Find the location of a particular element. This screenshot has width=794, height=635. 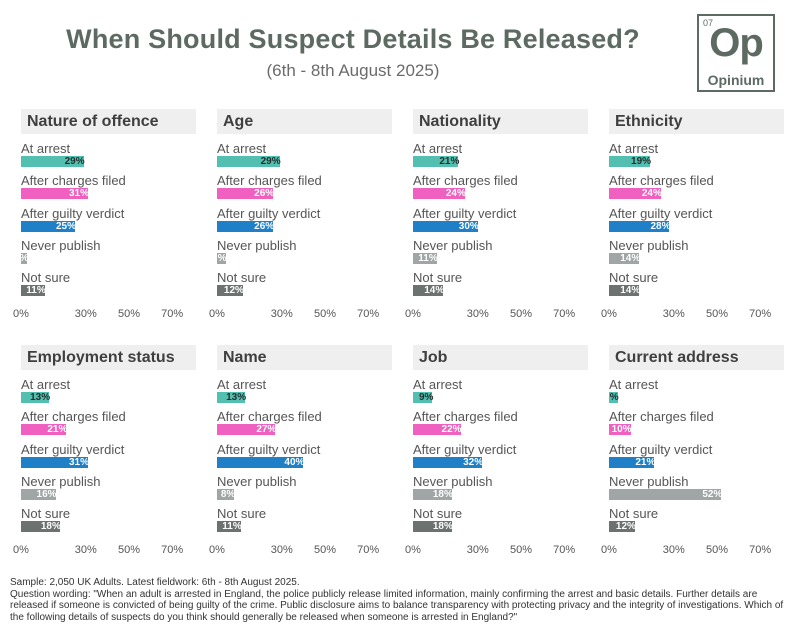

data-label: 24% is located at coordinates (455, 194).